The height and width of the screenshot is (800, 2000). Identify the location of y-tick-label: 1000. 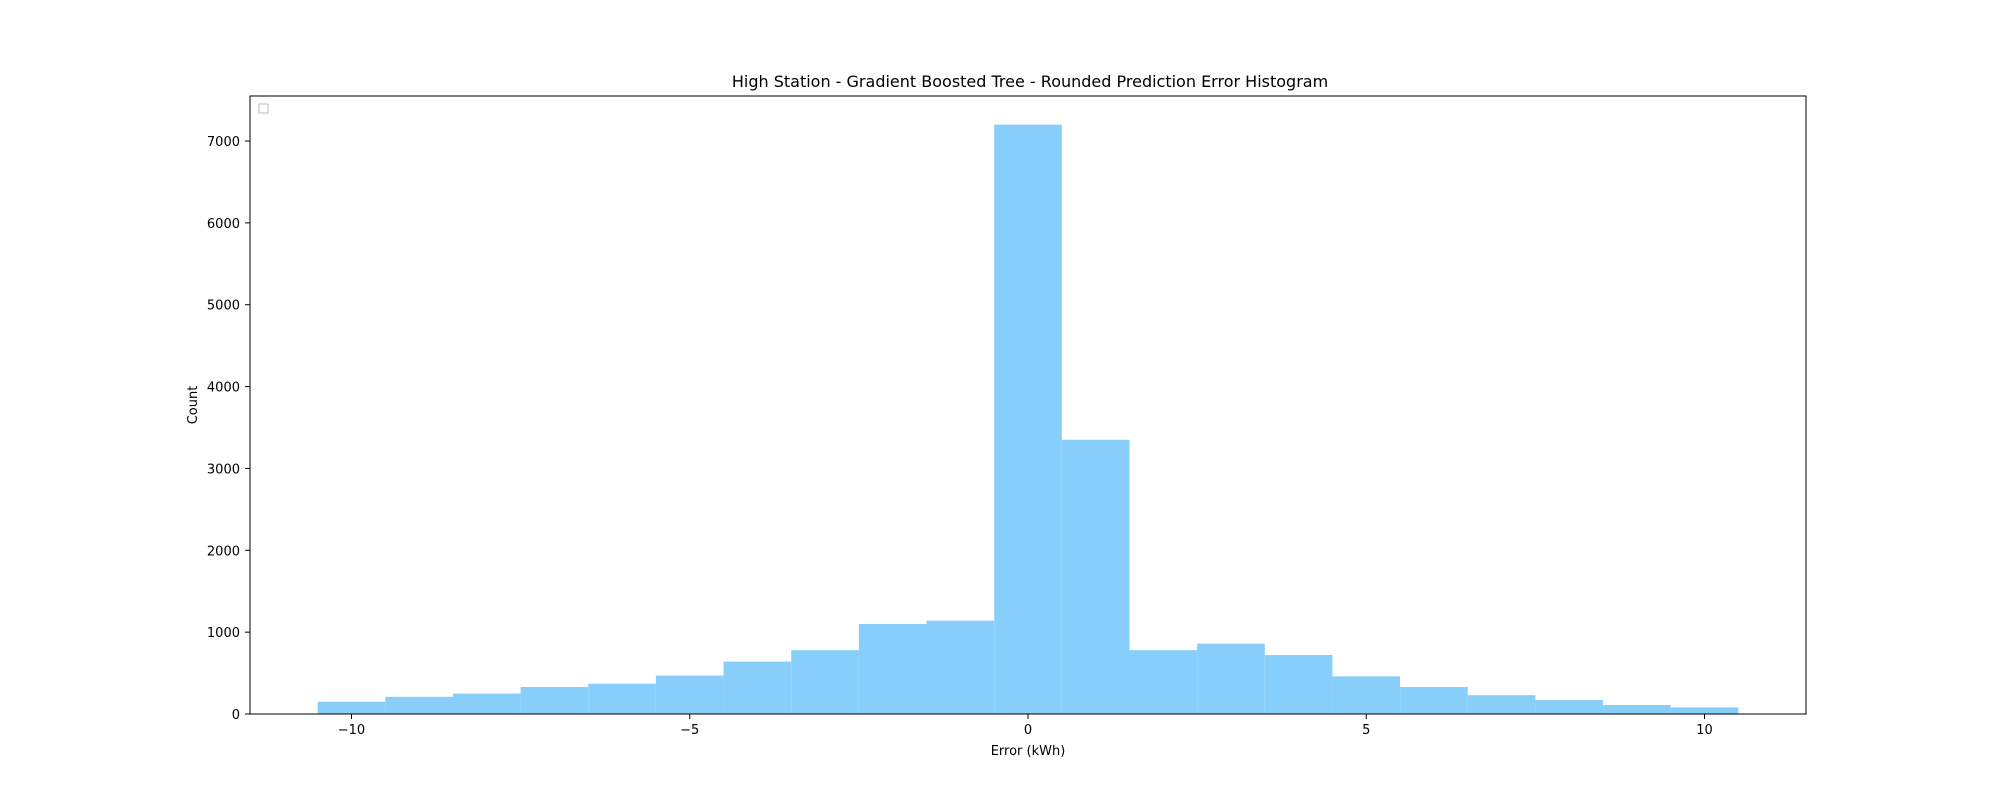
(223, 633).